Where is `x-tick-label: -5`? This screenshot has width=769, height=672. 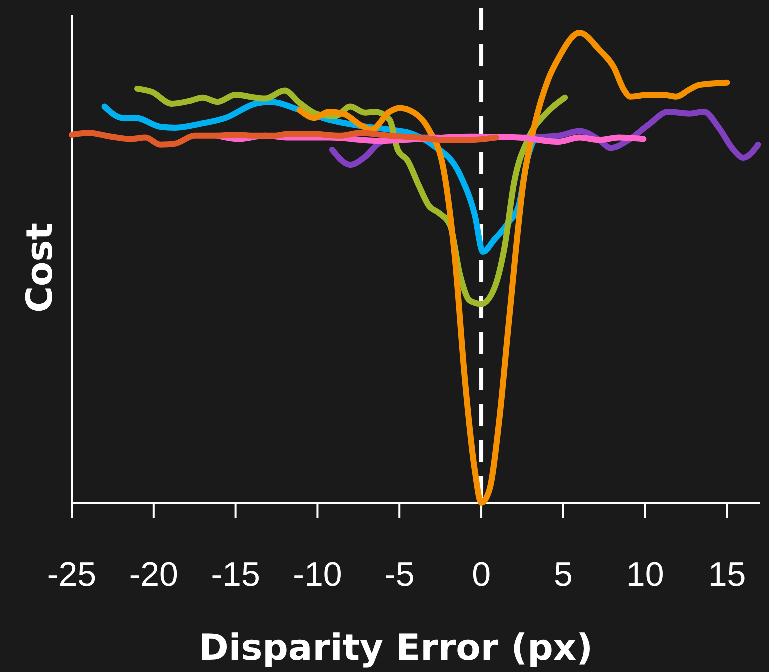
x-tick-label: -5 is located at coordinates (399, 575).